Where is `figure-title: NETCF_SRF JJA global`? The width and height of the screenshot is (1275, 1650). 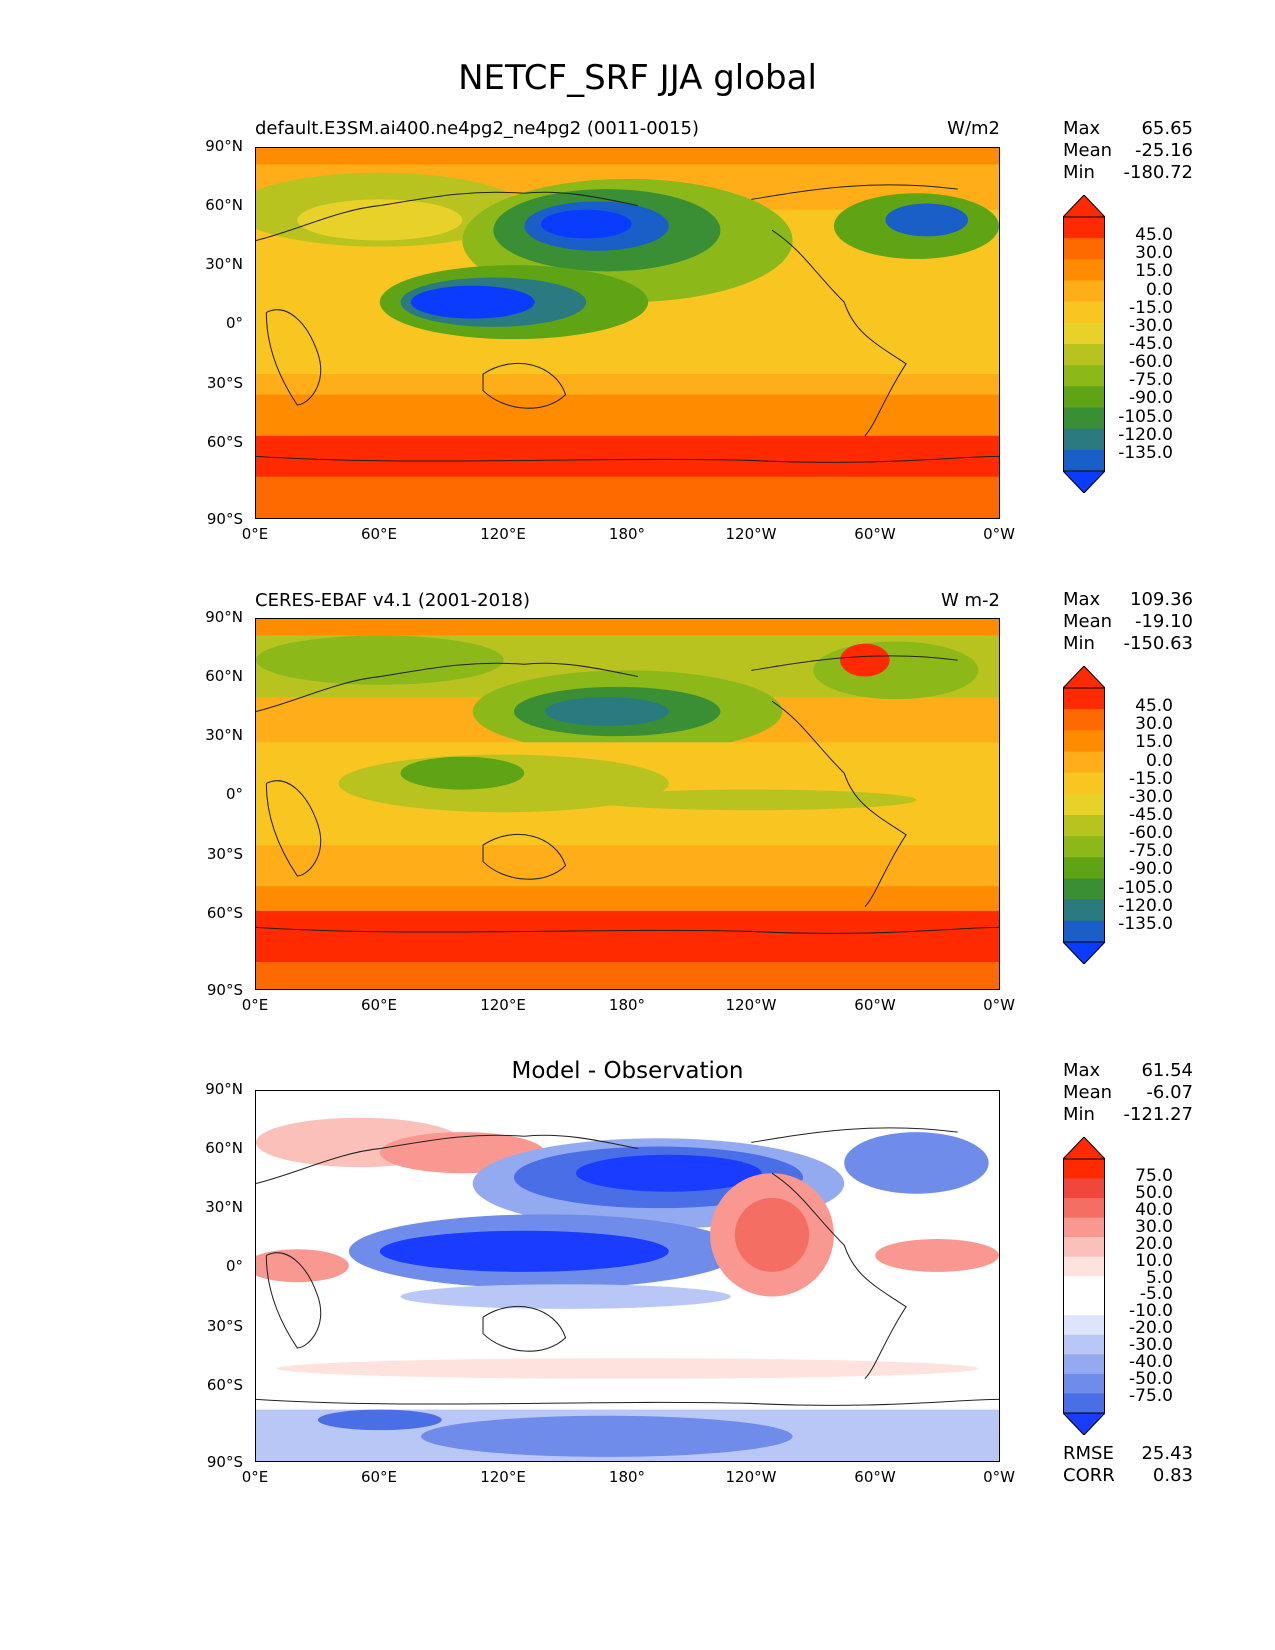
figure-title: NETCF_SRF JJA global is located at coordinates (637, 78).